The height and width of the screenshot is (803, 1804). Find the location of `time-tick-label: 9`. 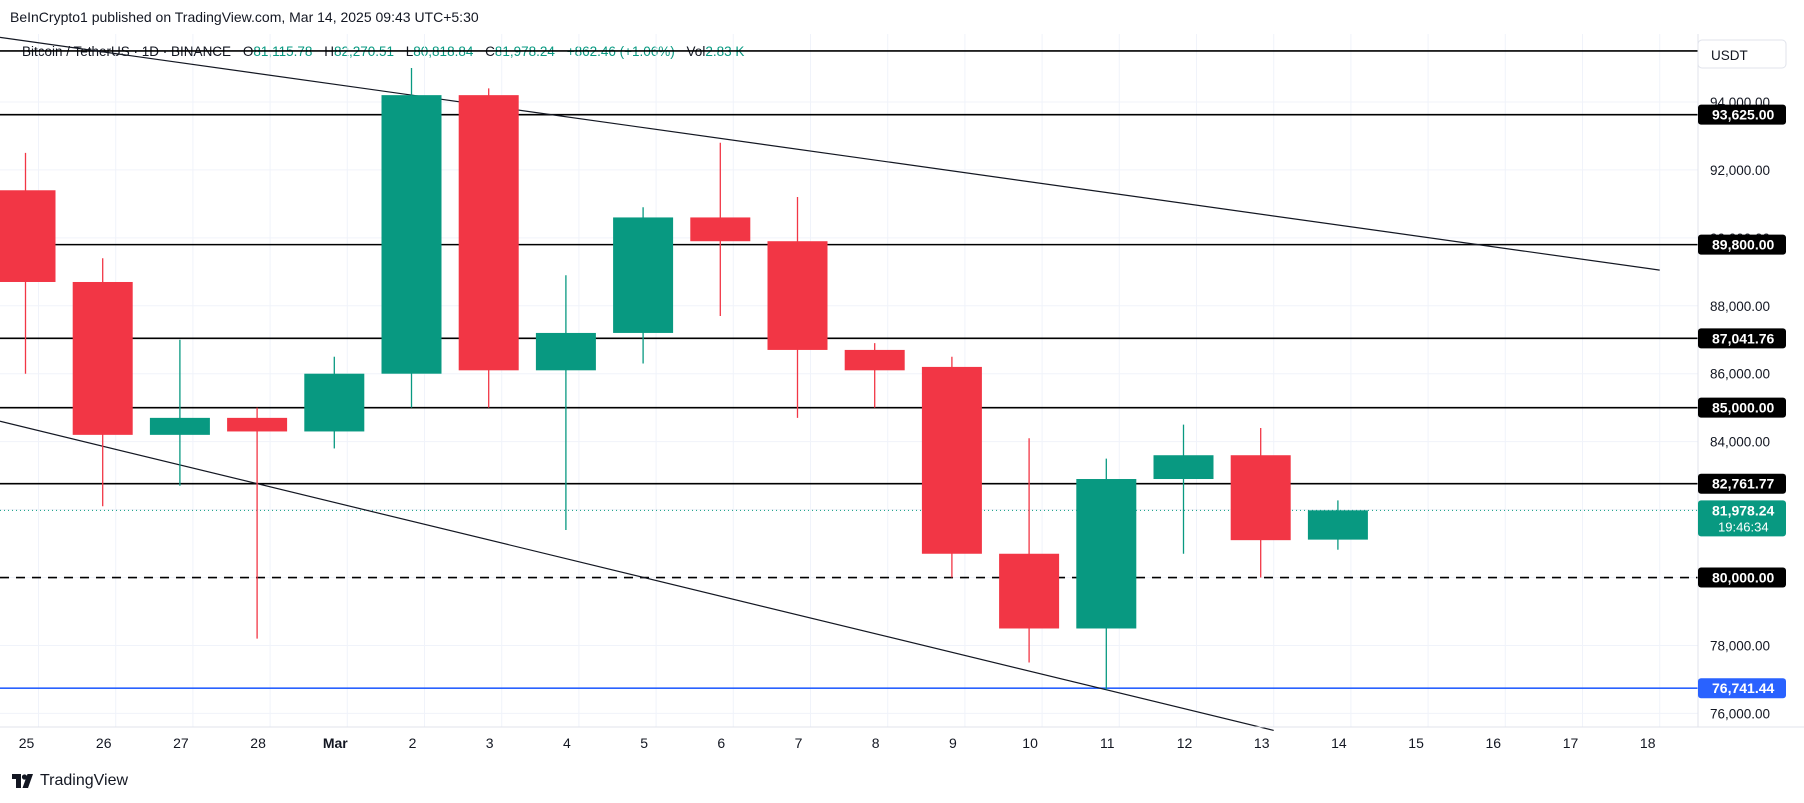

time-tick-label: 9 is located at coordinates (953, 743).